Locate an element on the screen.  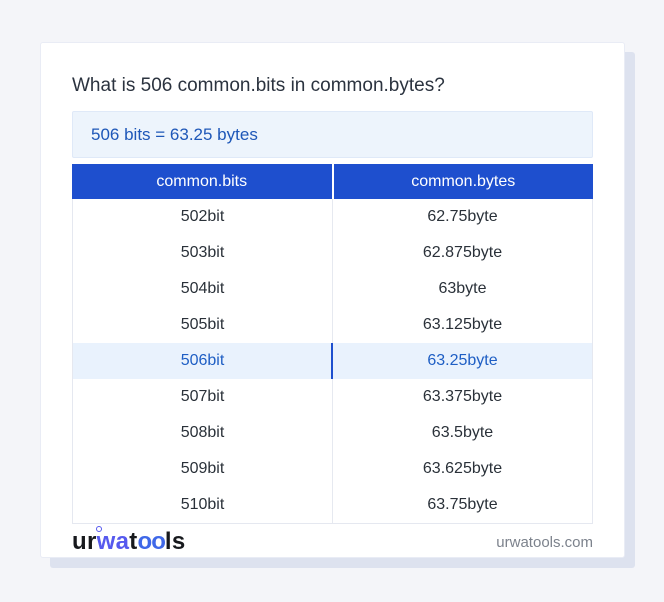
bits-cell: 507bit is located at coordinates (202, 396).